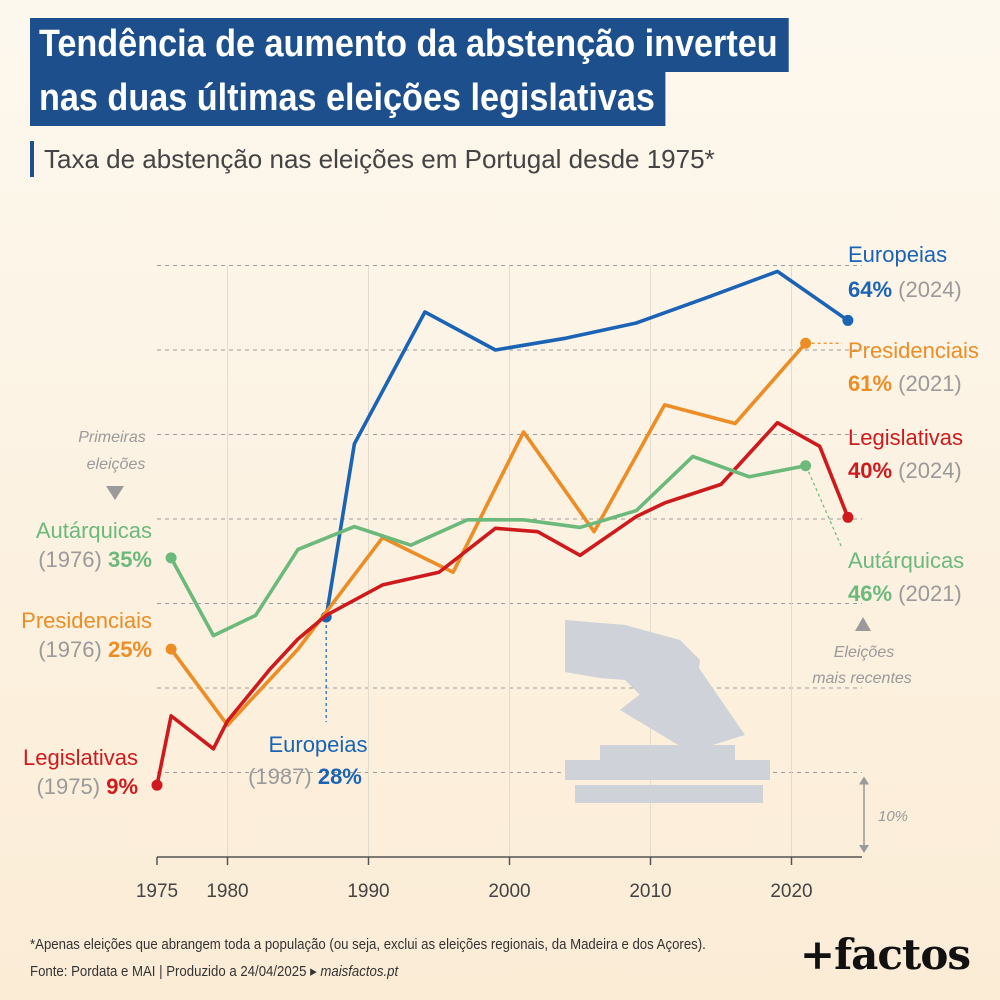 Image resolution: width=1000 pixels, height=1000 pixels. What do you see at coordinates (650, 891) in the screenshot?
I see `x-tick-label: 2010` at bounding box center [650, 891].